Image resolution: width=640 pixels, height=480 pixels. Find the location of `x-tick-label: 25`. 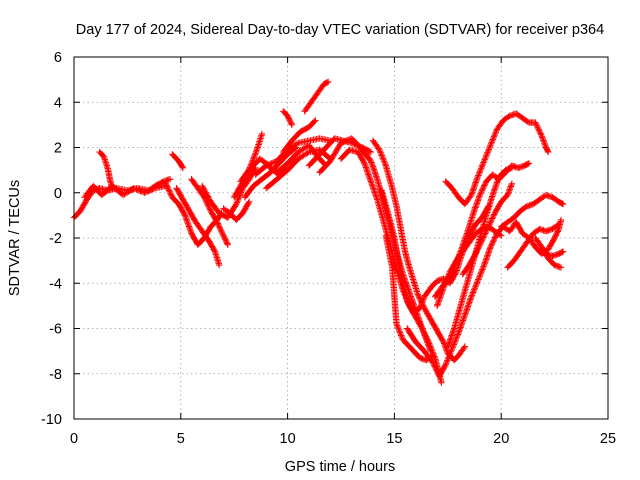

x-tick-label: 25 is located at coordinates (608, 439).